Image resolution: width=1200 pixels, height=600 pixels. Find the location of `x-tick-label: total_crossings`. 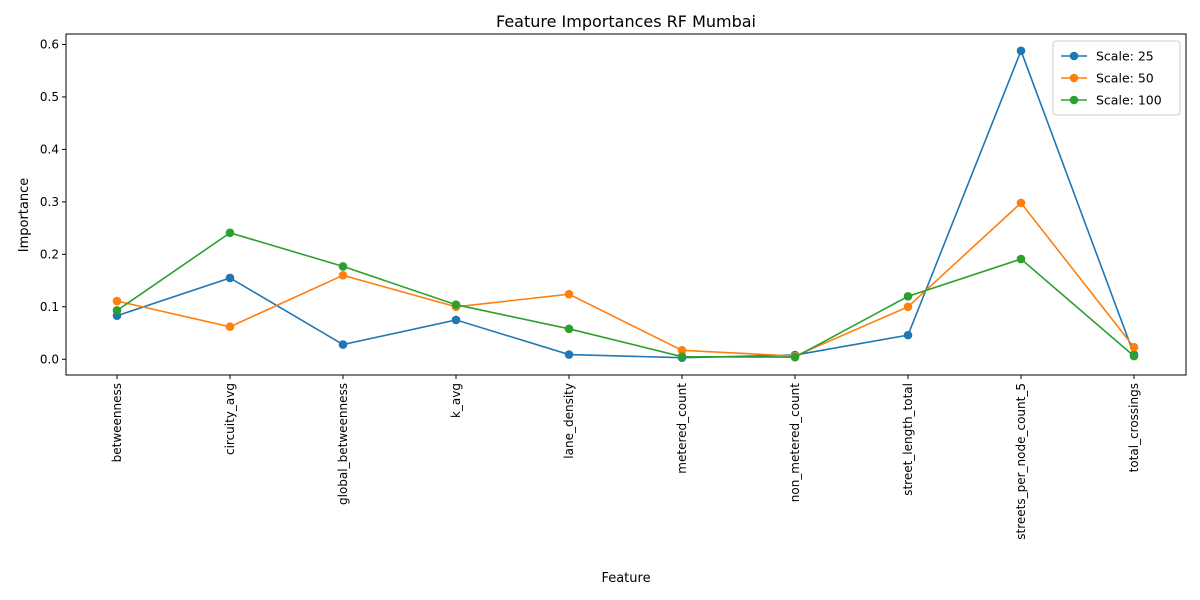

x-tick-label: total_crossings is located at coordinates (1134, 427).